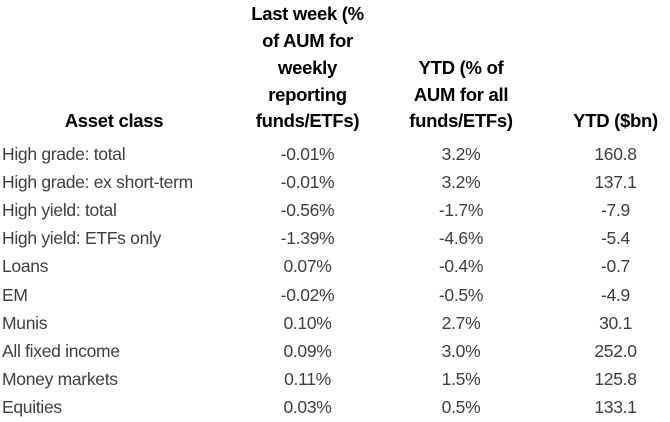 This screenshot has width=670, height=422. I want to click on table-row: High grade: total -0.01% 3.2% 160.8, so click(335, 154).